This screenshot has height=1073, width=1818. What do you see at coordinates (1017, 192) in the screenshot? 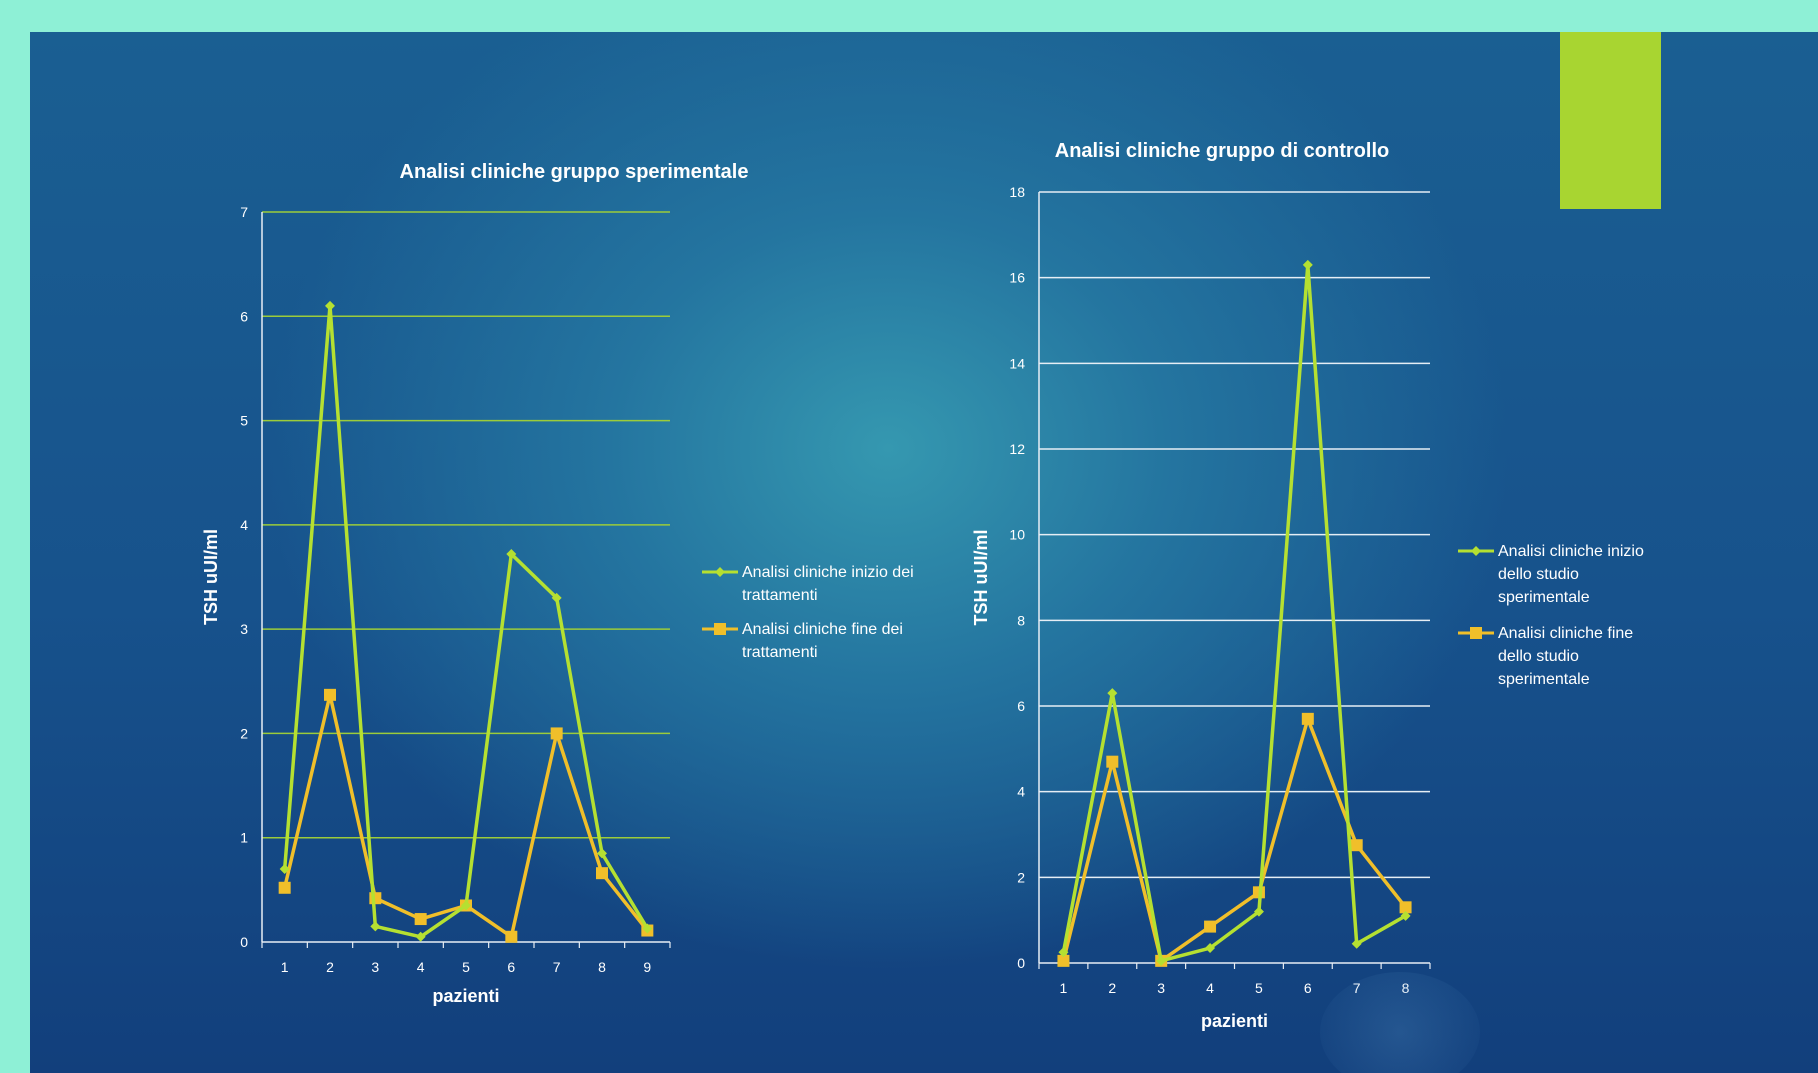
I see `y-tick-label: 18` at bounding box center [1017, 192].